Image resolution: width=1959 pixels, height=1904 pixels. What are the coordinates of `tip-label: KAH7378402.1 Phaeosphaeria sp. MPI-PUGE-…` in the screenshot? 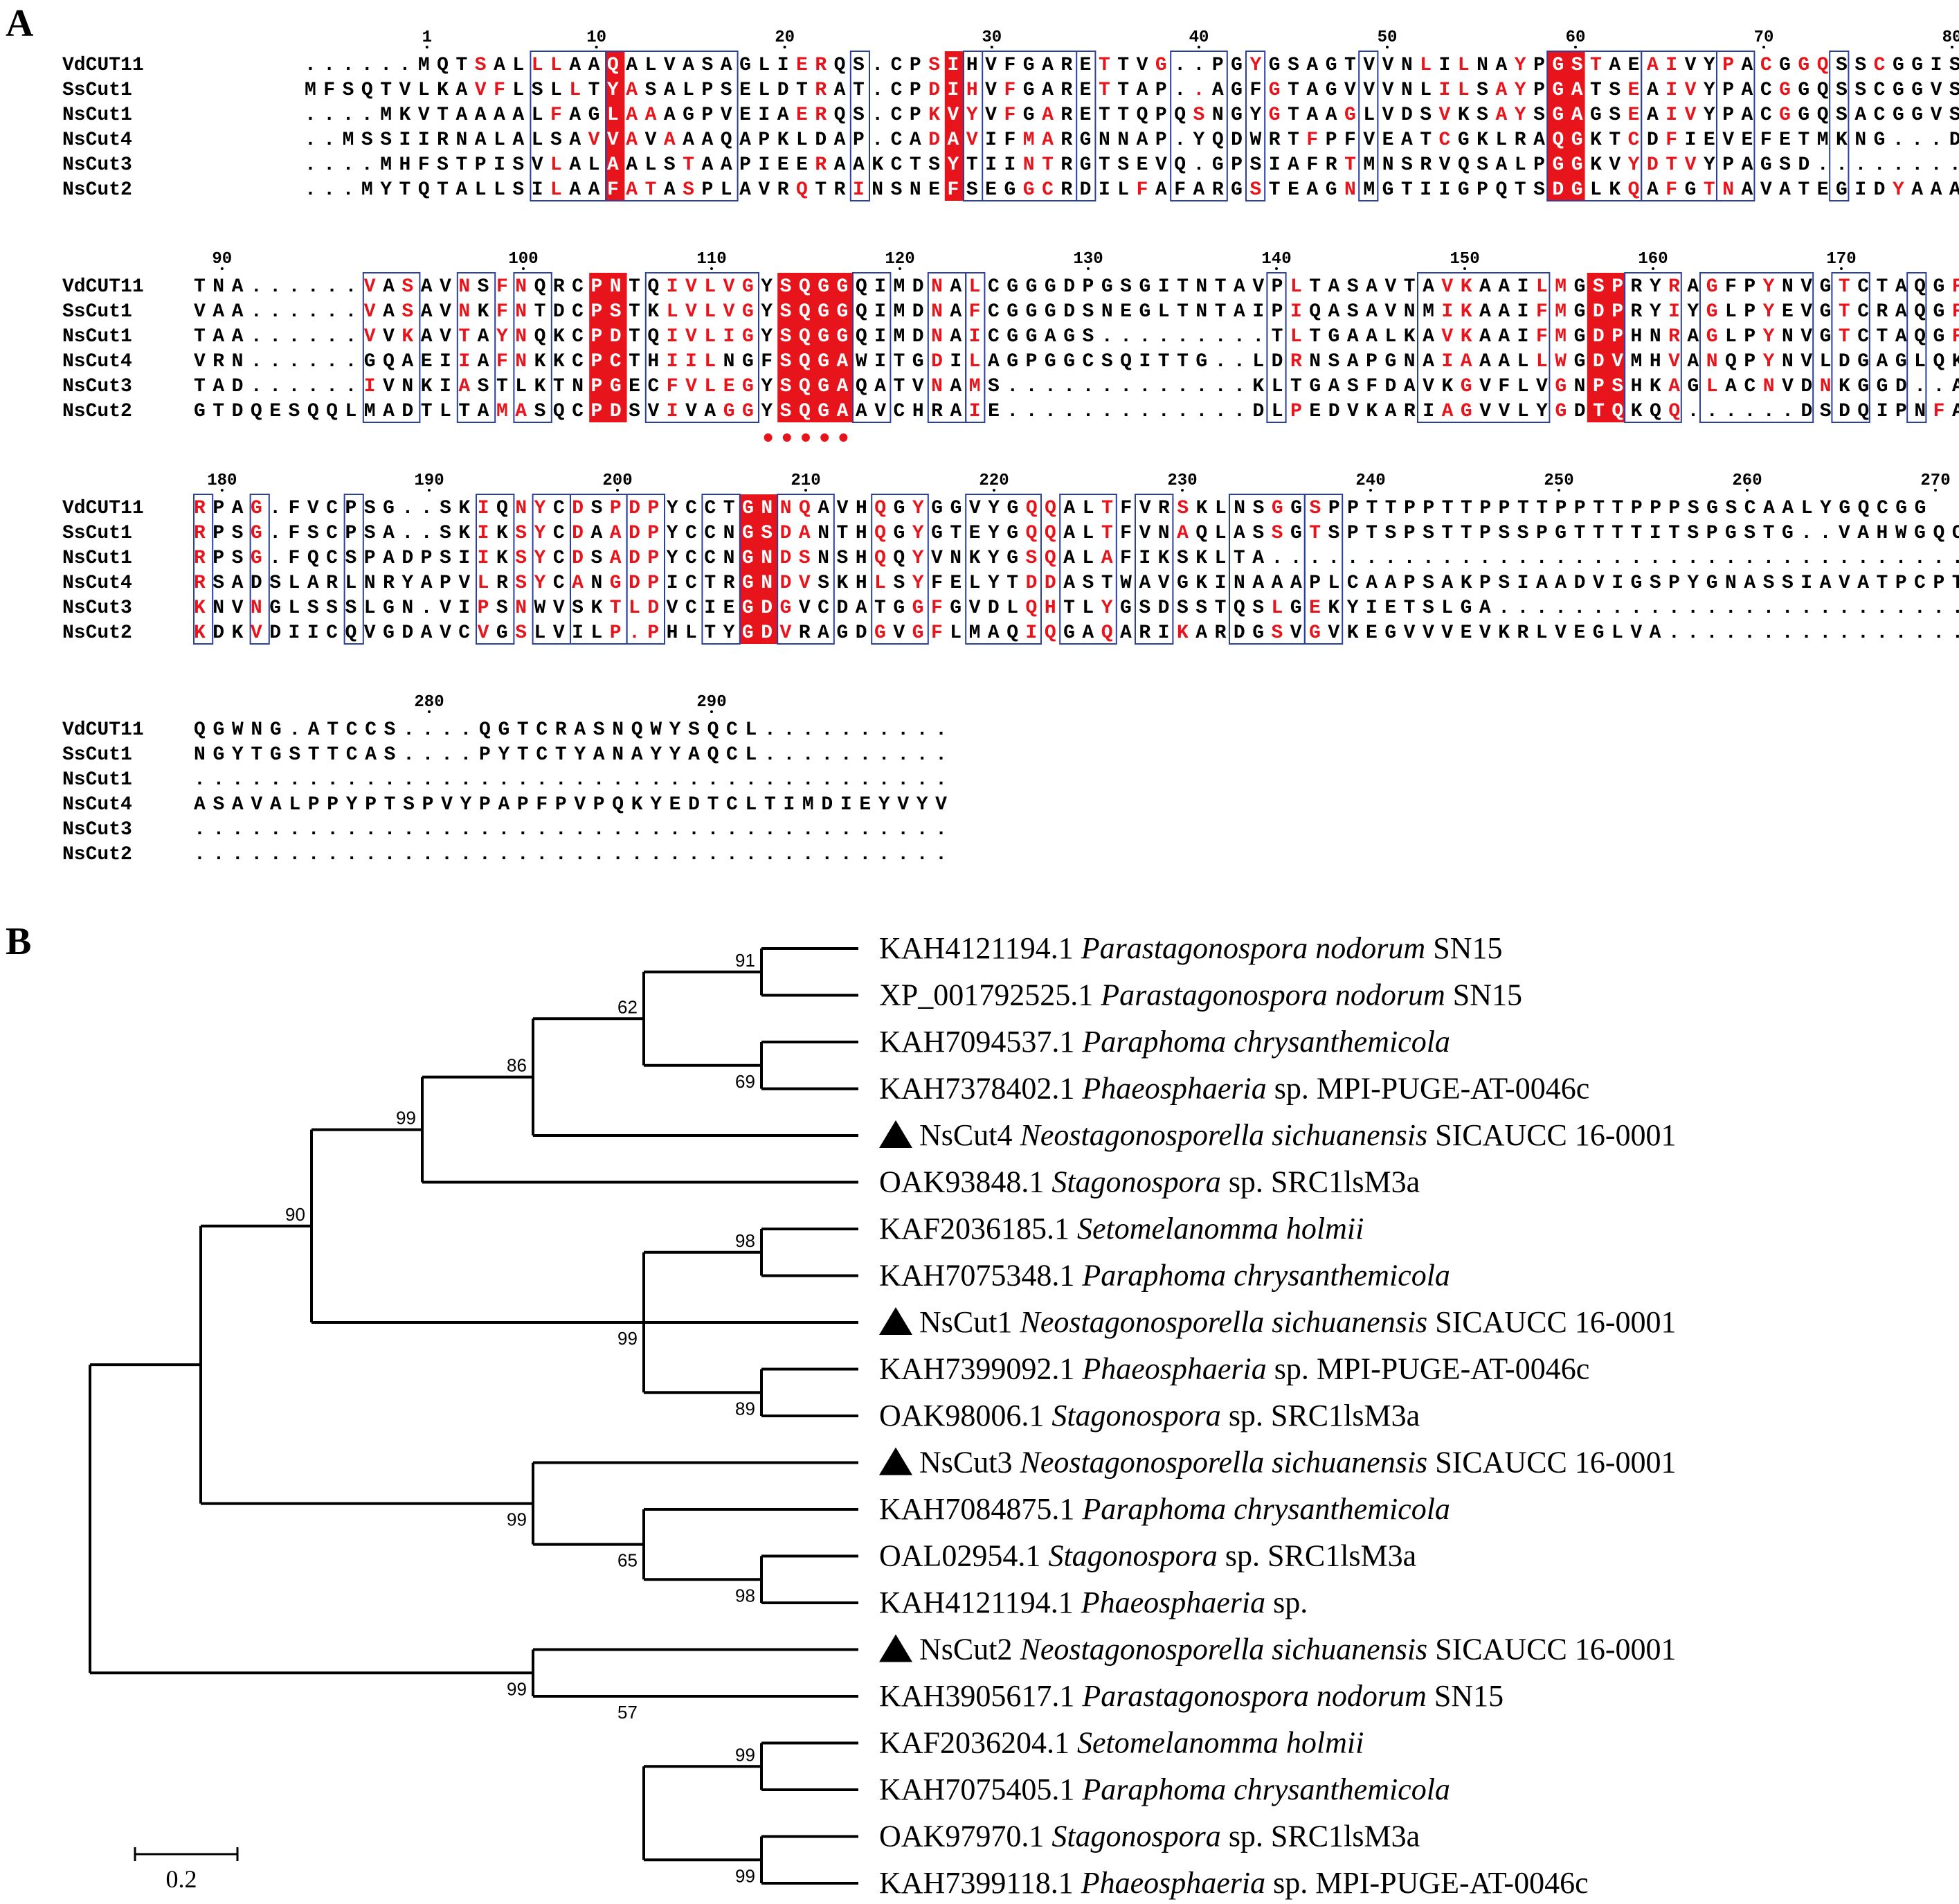 It's located at (1234, 1089).